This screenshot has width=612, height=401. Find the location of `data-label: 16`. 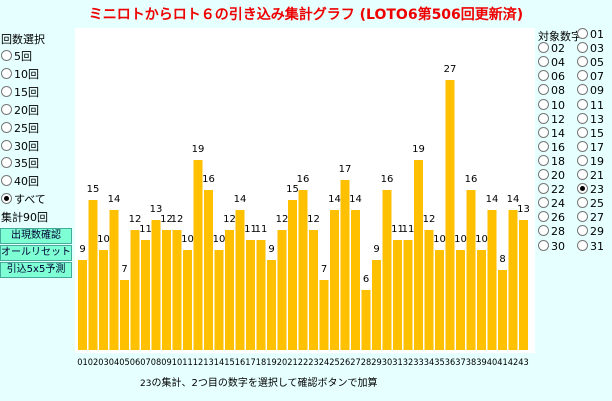

data-label: 16 is located at coordinates (387, 179).